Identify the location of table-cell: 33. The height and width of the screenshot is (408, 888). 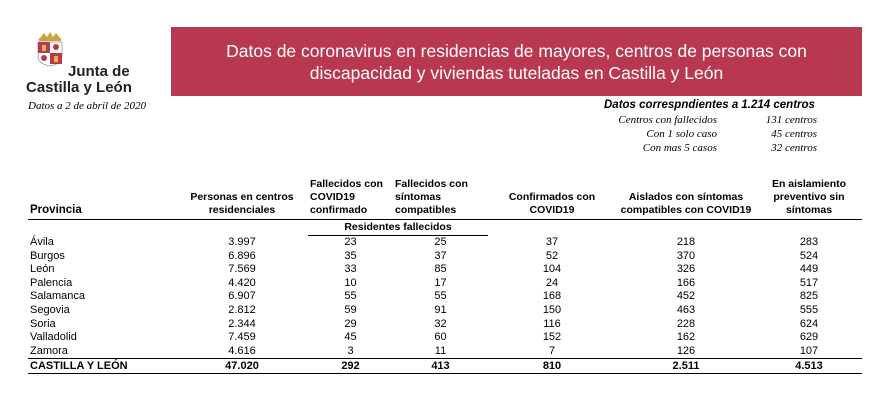
(350, 269).